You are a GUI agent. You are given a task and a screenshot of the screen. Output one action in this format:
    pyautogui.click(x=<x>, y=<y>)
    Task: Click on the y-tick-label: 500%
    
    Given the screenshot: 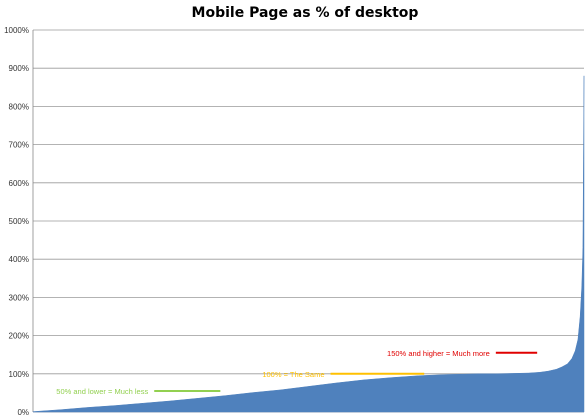 What is the action you would take?
    pyautogui.click(x=19, y=221)
    